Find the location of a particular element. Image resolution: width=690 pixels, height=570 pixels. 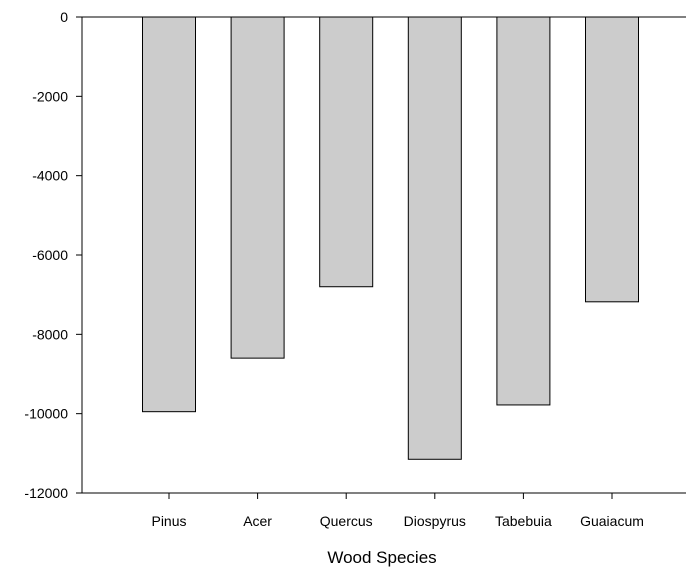

y-tick-label: -10000 is located at coordinates (46, 414).